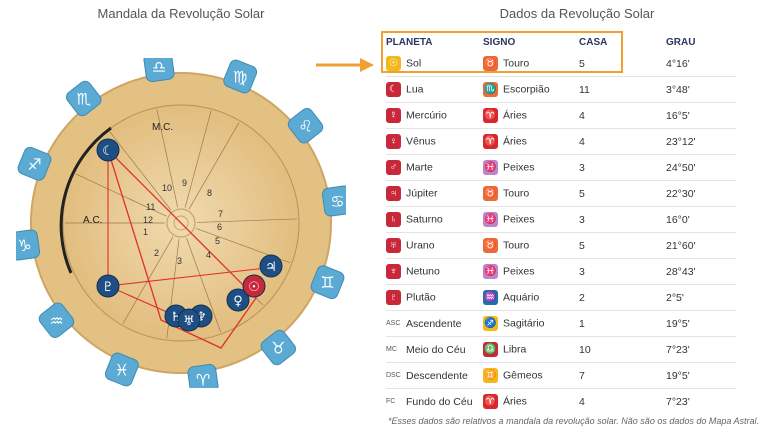  What do you see at coordinates (181, 13) in the screenshot?
I see `mandala-title: Mandala da Revolução Solar` at bounding box center [181, 13].